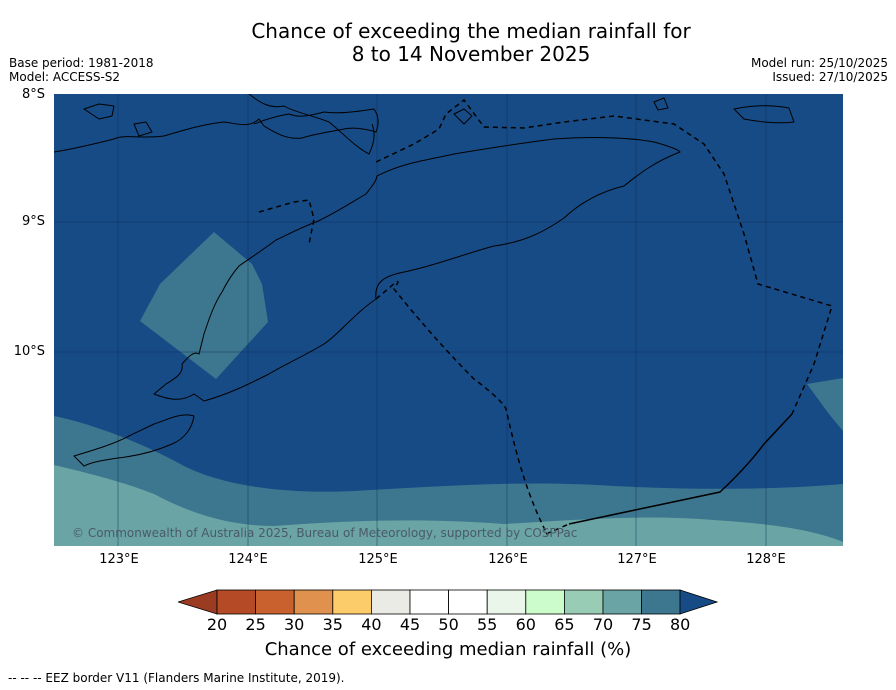 The height and width of the screenshot is (690, 896). Describe the element at coordinates (525, 624) in the screenshot. I see `colorbar-tick-60: 60` at that location.